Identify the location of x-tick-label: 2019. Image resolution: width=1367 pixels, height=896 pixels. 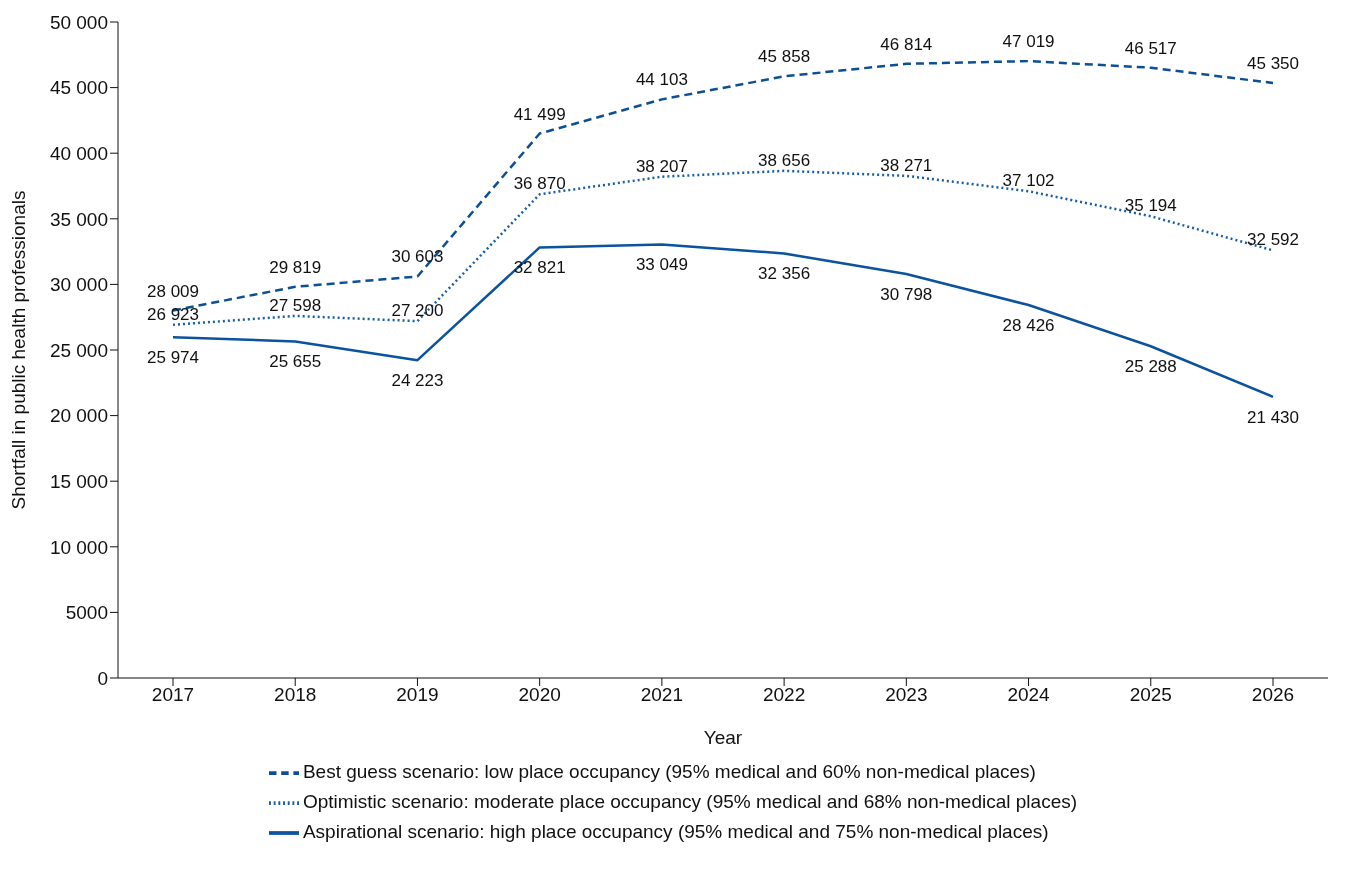
(417, 695).